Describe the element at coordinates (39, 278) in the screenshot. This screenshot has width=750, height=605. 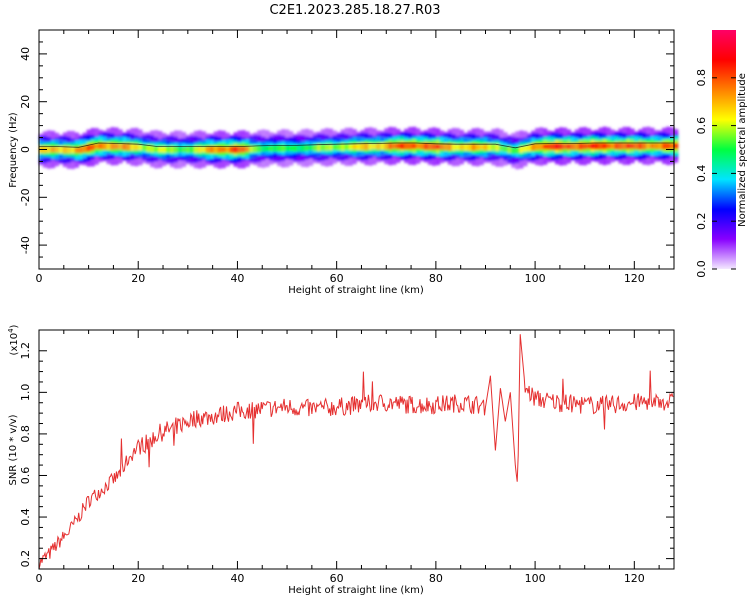
I see `spectrogram-x-tick-label: 0` at that location.